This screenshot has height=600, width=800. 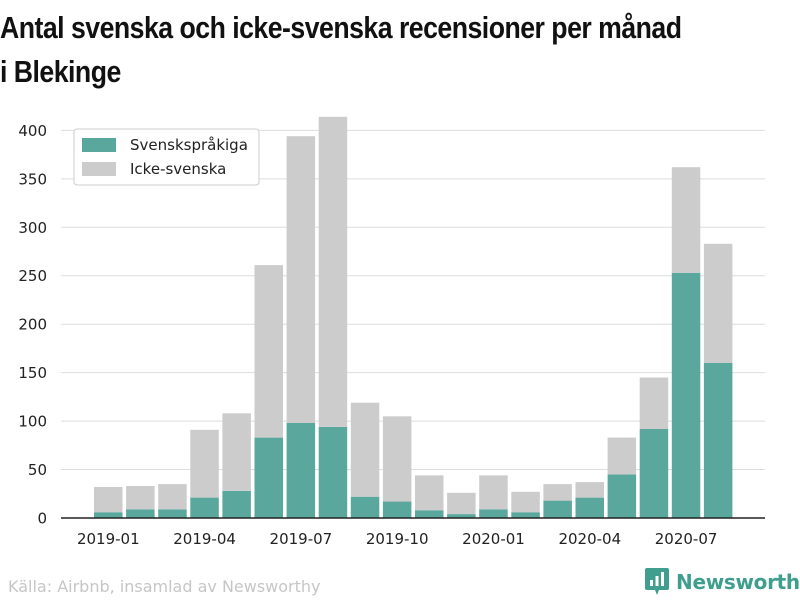 What do you see at coordinates (365, 507) in the screenshot?
I see `bar-svenskspråkiga-2019-09` at bounding box center [365, 507].